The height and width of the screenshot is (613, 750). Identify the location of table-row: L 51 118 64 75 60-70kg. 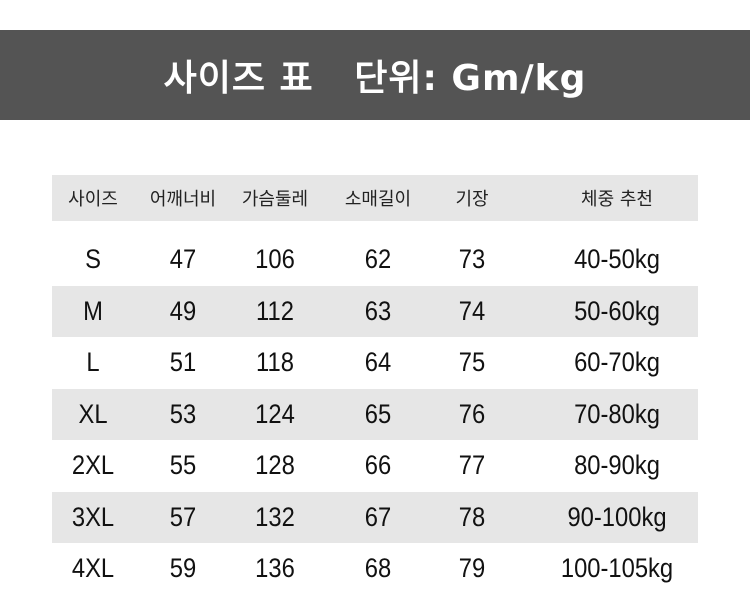
(375, 363).